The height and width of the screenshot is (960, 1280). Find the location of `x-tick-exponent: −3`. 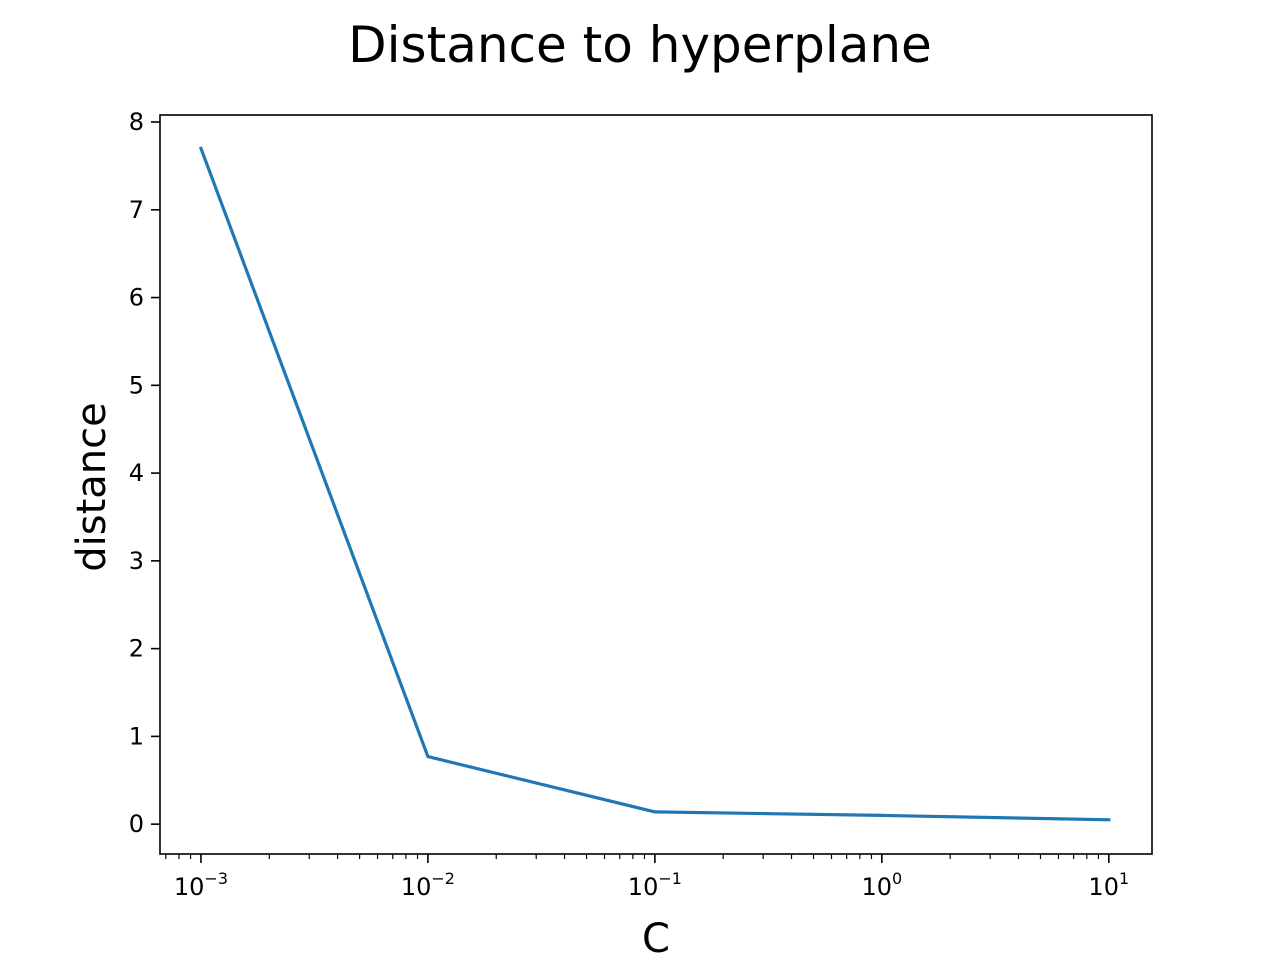

x-tick-exponent: −3 is located at coordinates (216, 878).